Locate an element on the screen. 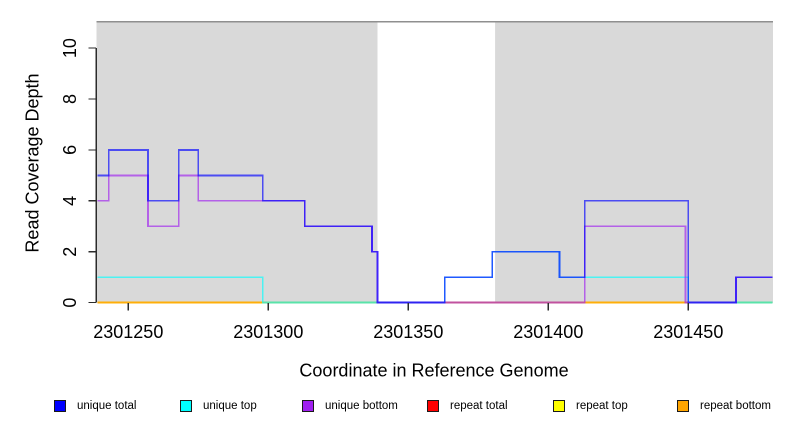  legend-swatch-unique-bottom is located at coordinates (308, 406).